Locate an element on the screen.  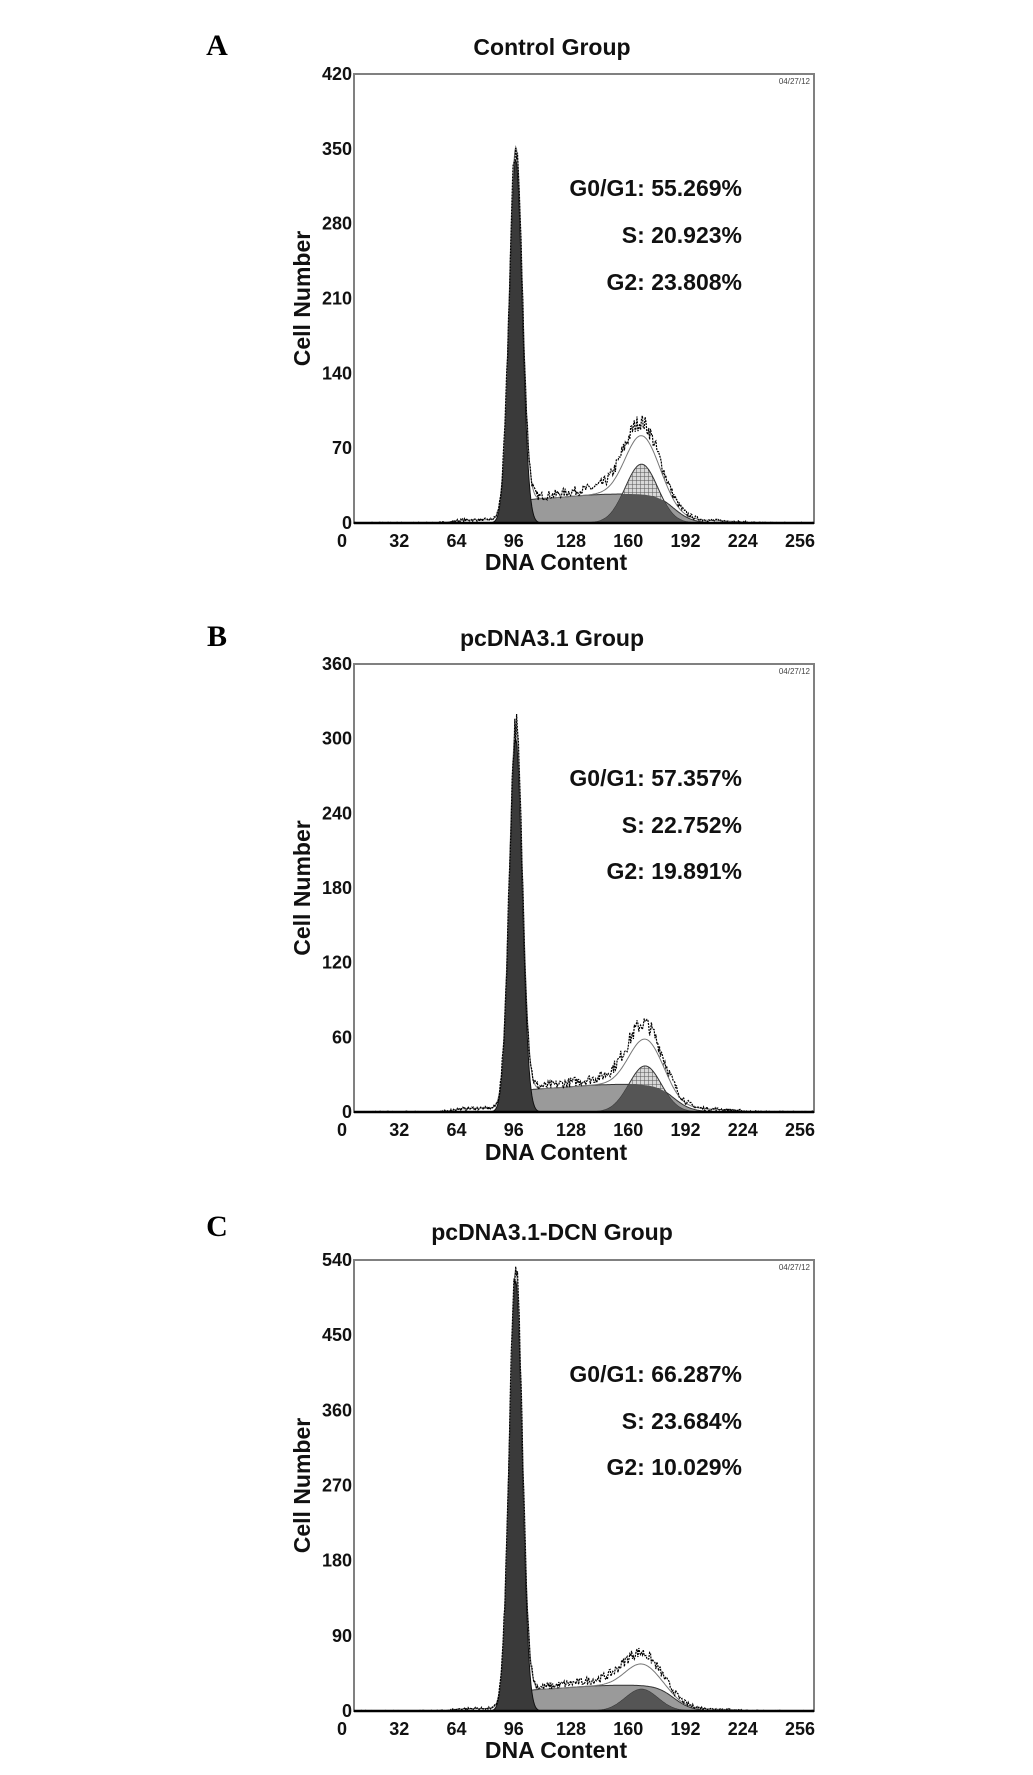
panel-letter: B is located at coordinates (217, 636).